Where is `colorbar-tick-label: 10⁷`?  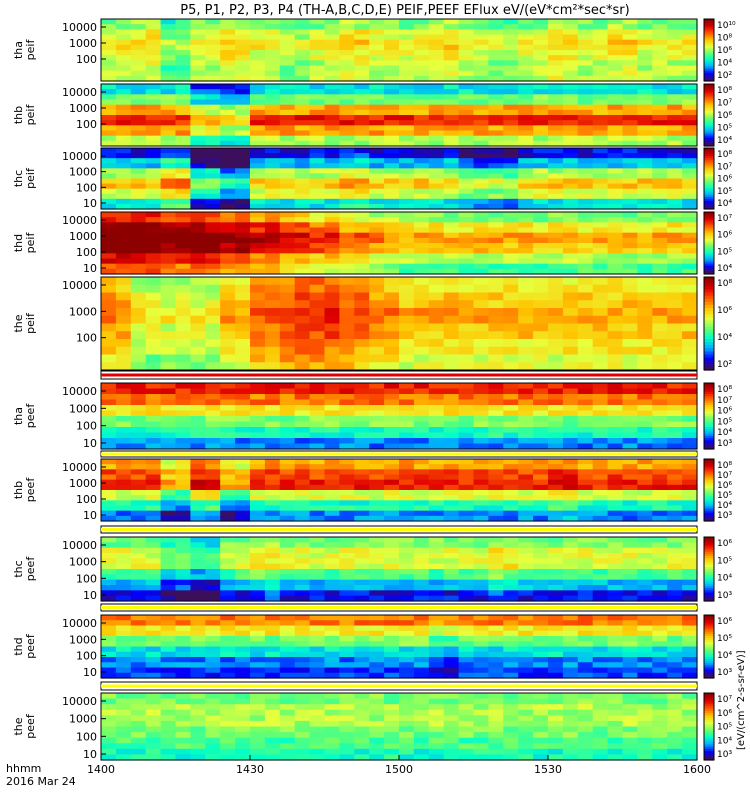 colorbar-tick-label: 10⁷ is located at coordinates (724, 104).